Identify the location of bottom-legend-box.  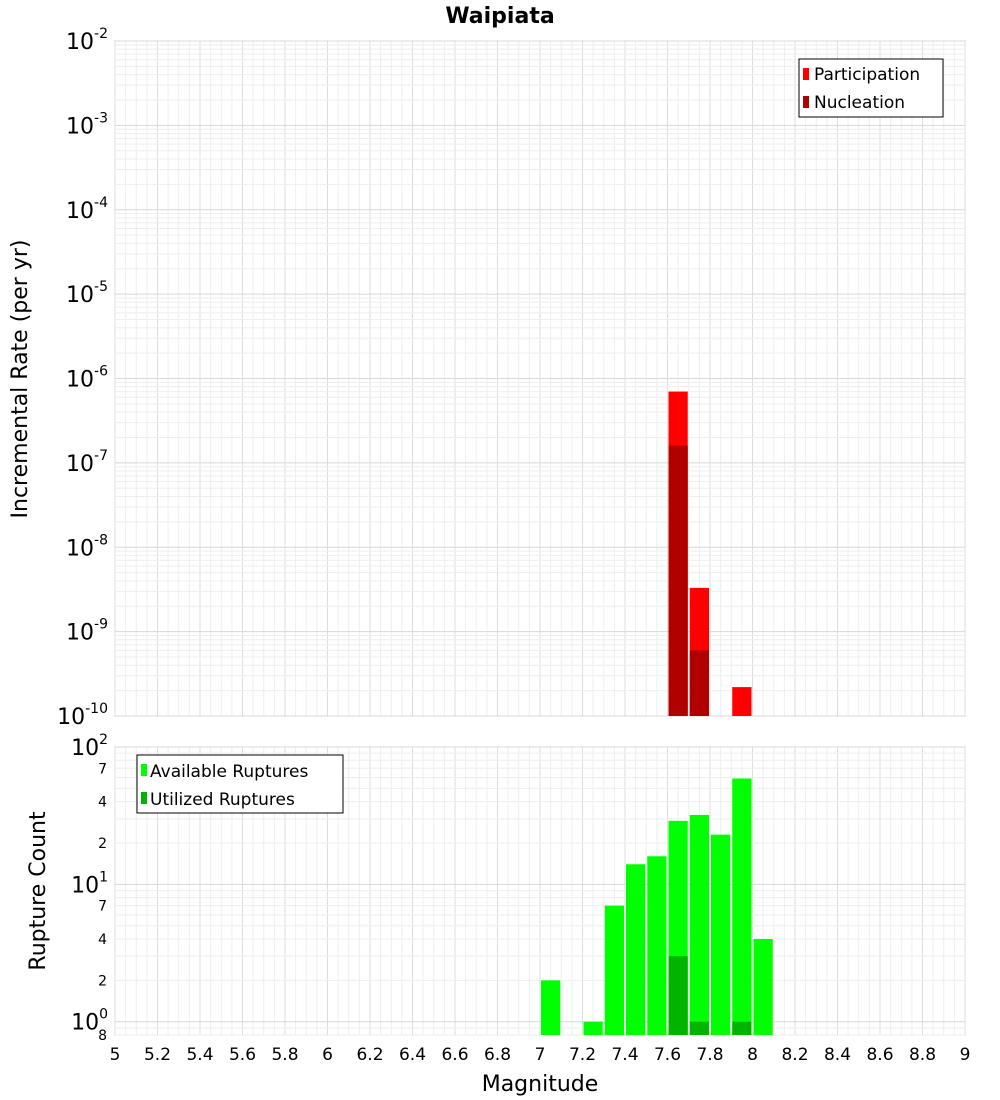
(240, 784).